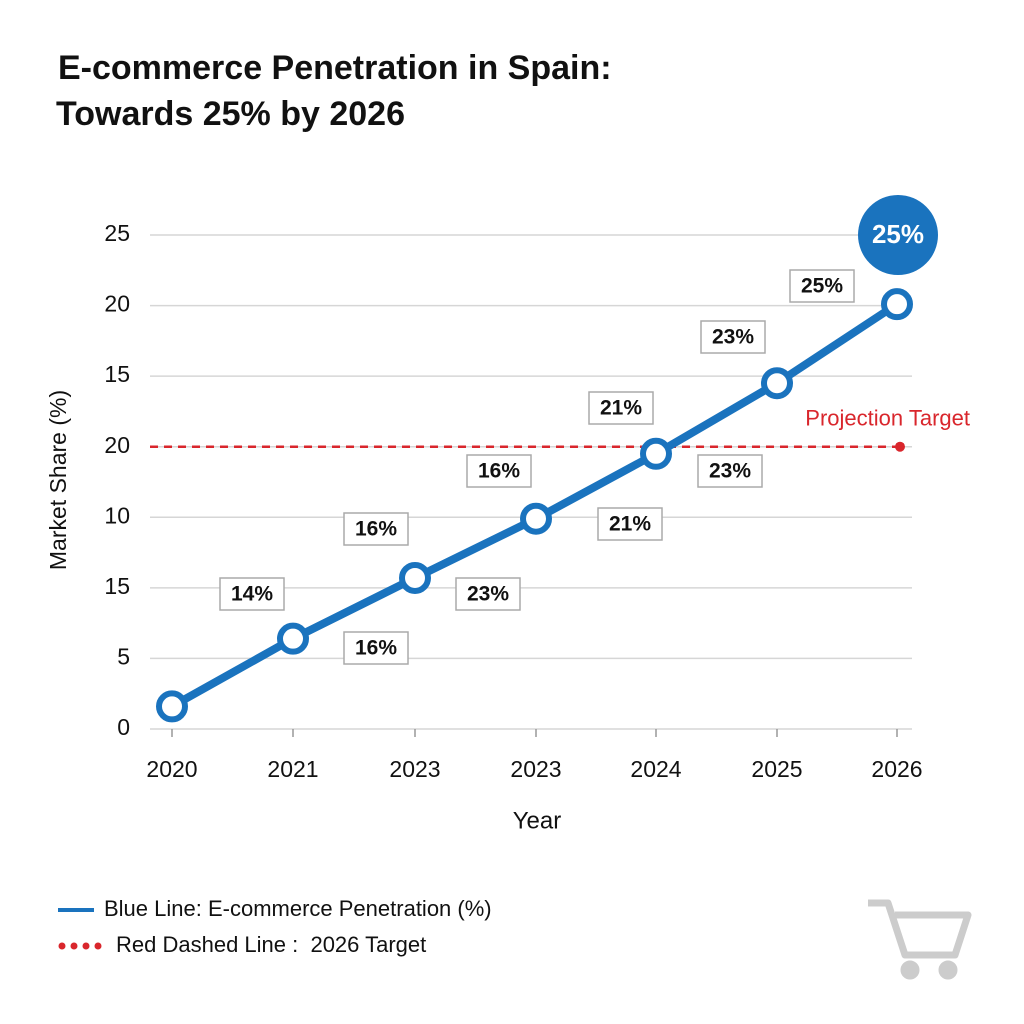  I want to click on x-tick-label: 2025, so click(776, 769).